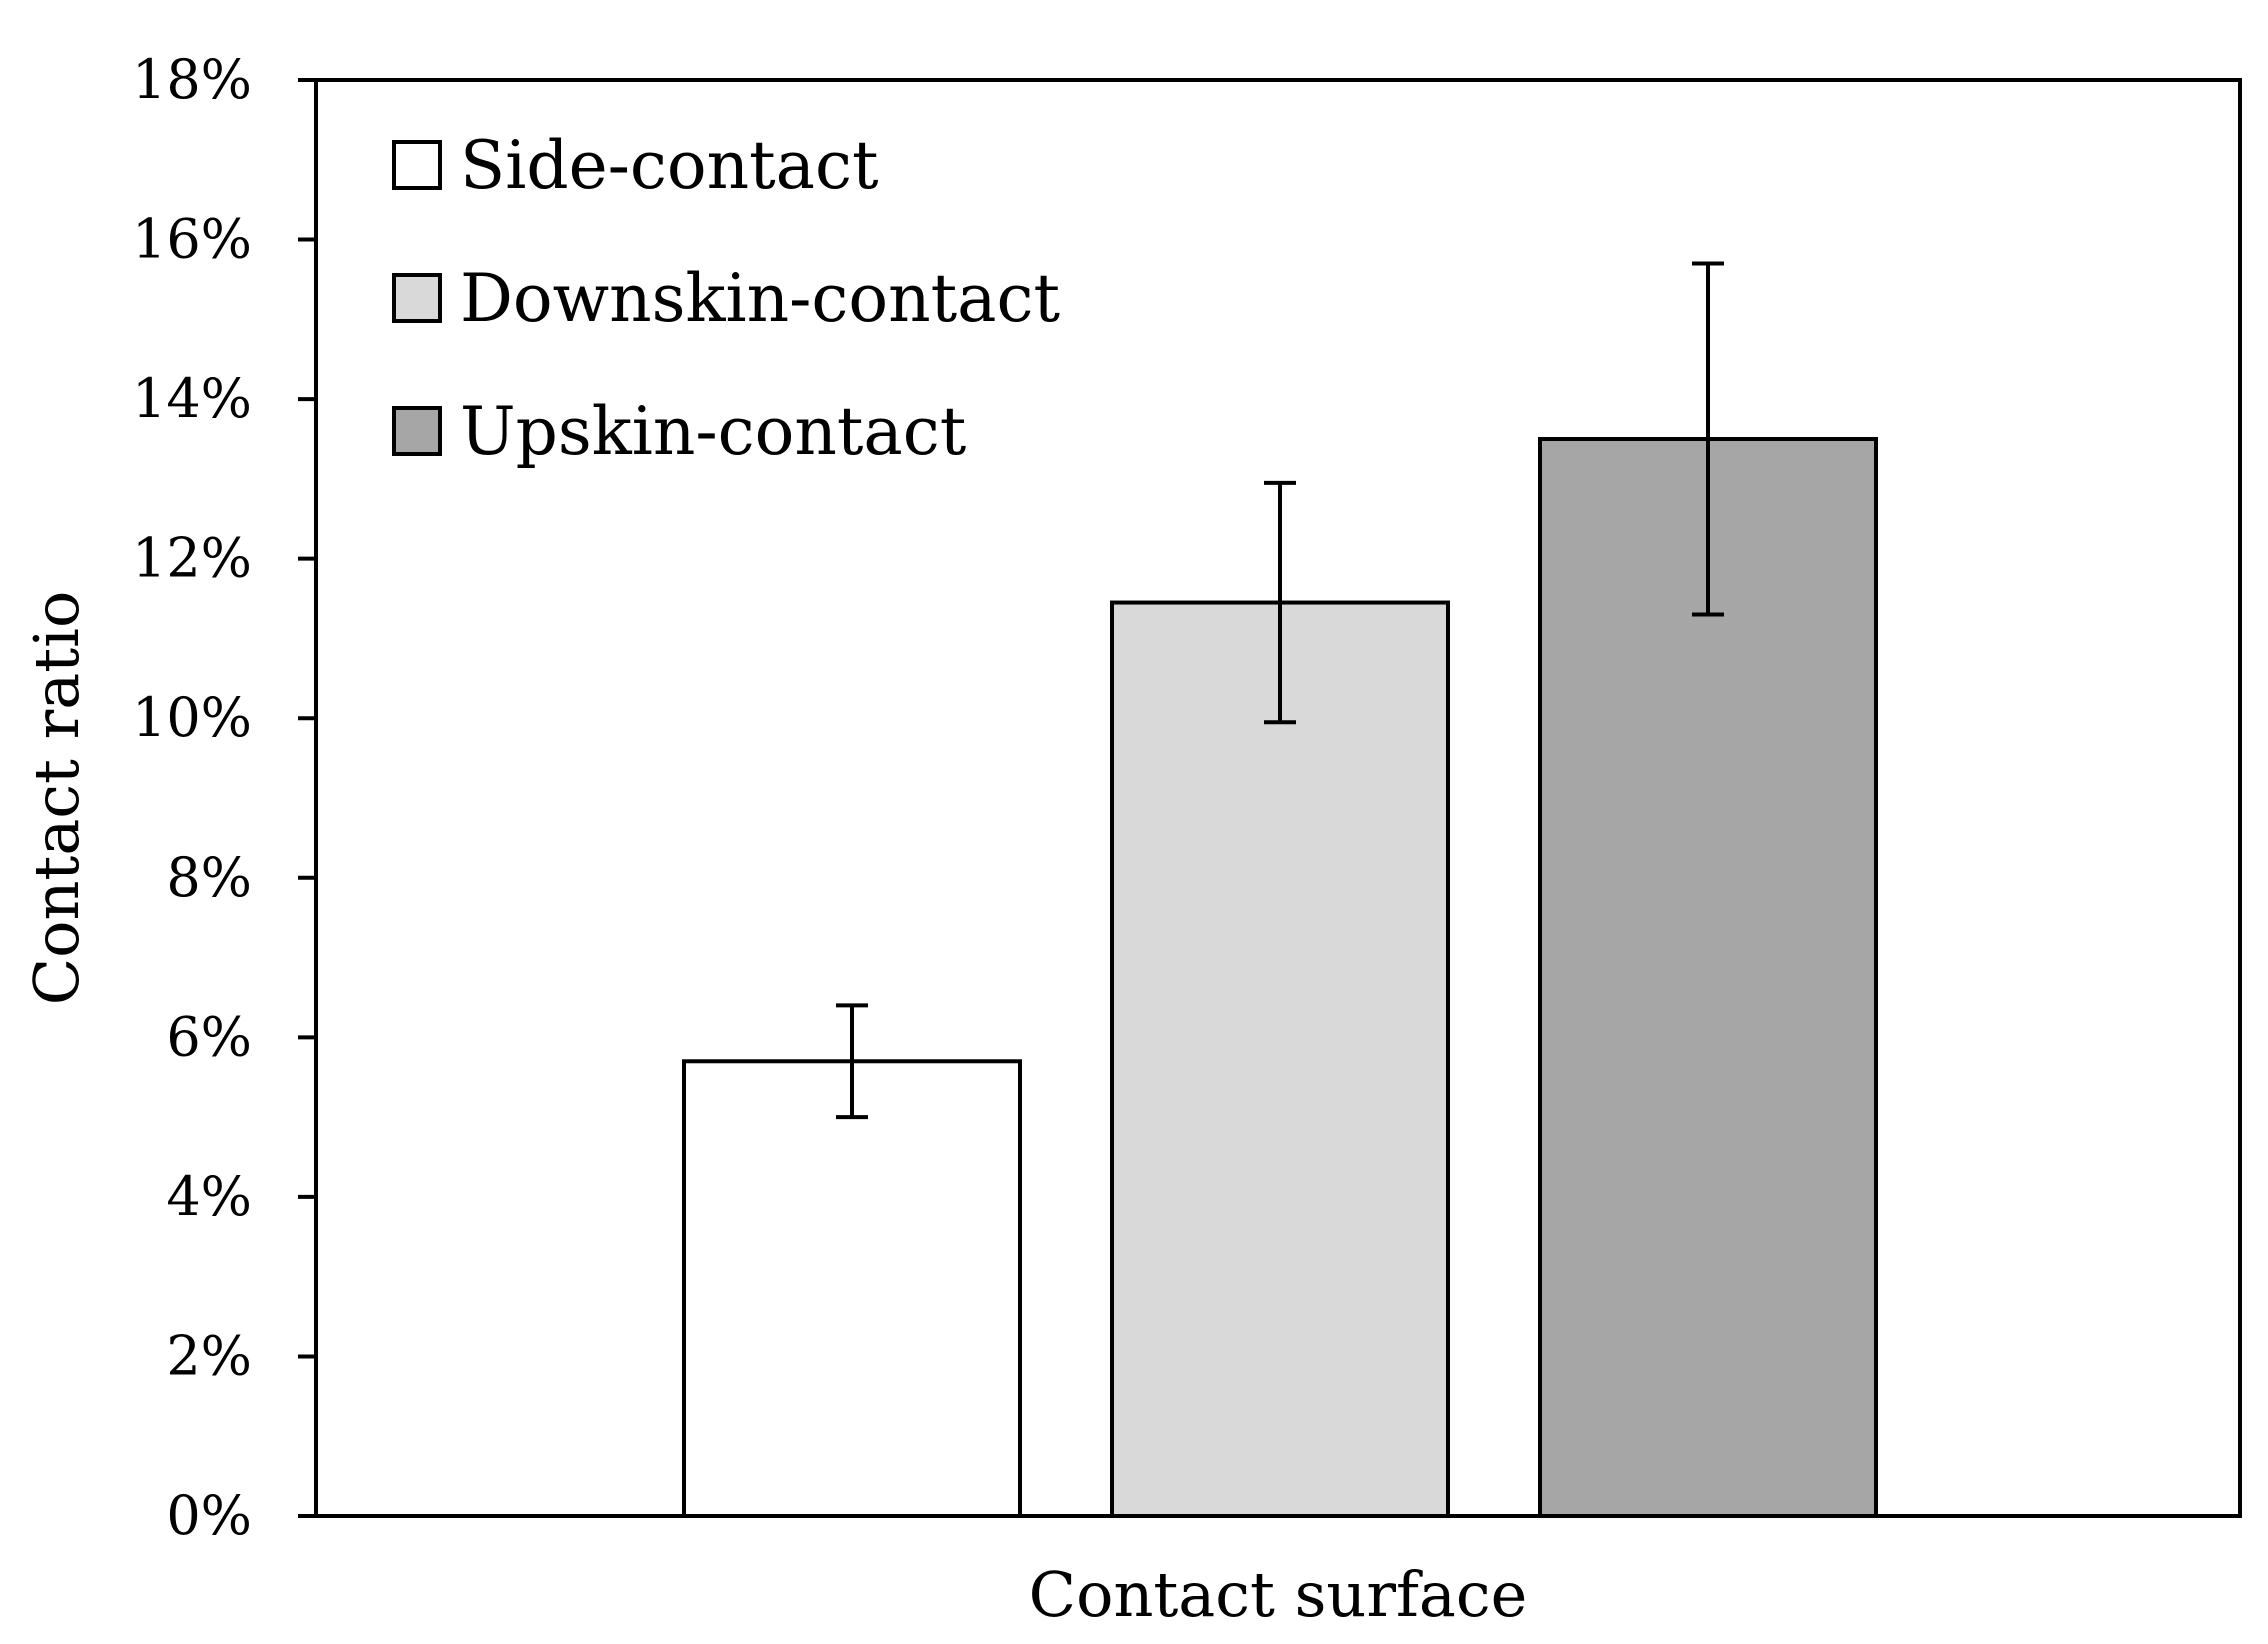 The height and width of the screenshot is (1644, 2268). What do you see at coordinates (713, 431) in the screenshot?
I see `legend-label: Upskin-contact` at bounding box center [713, 431].